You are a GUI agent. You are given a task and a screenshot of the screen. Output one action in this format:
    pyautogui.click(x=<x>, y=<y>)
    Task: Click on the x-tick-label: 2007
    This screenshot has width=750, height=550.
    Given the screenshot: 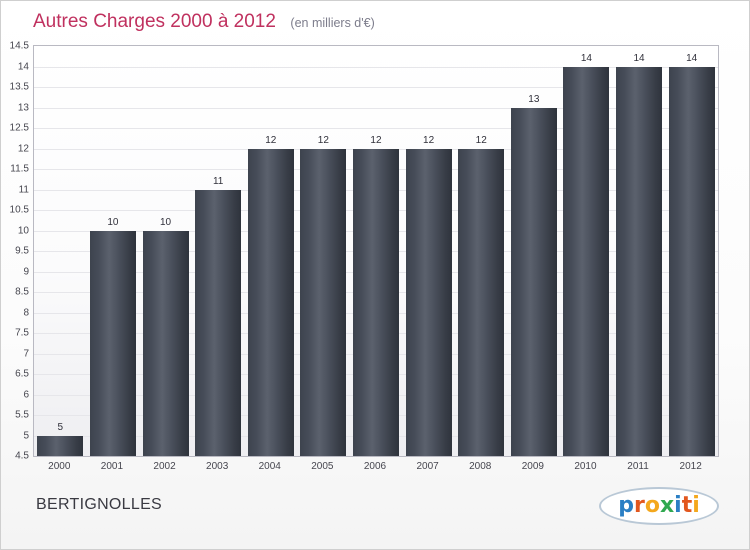 What is the action you would take?
    pyautogui.click(x=427, y=466)
    